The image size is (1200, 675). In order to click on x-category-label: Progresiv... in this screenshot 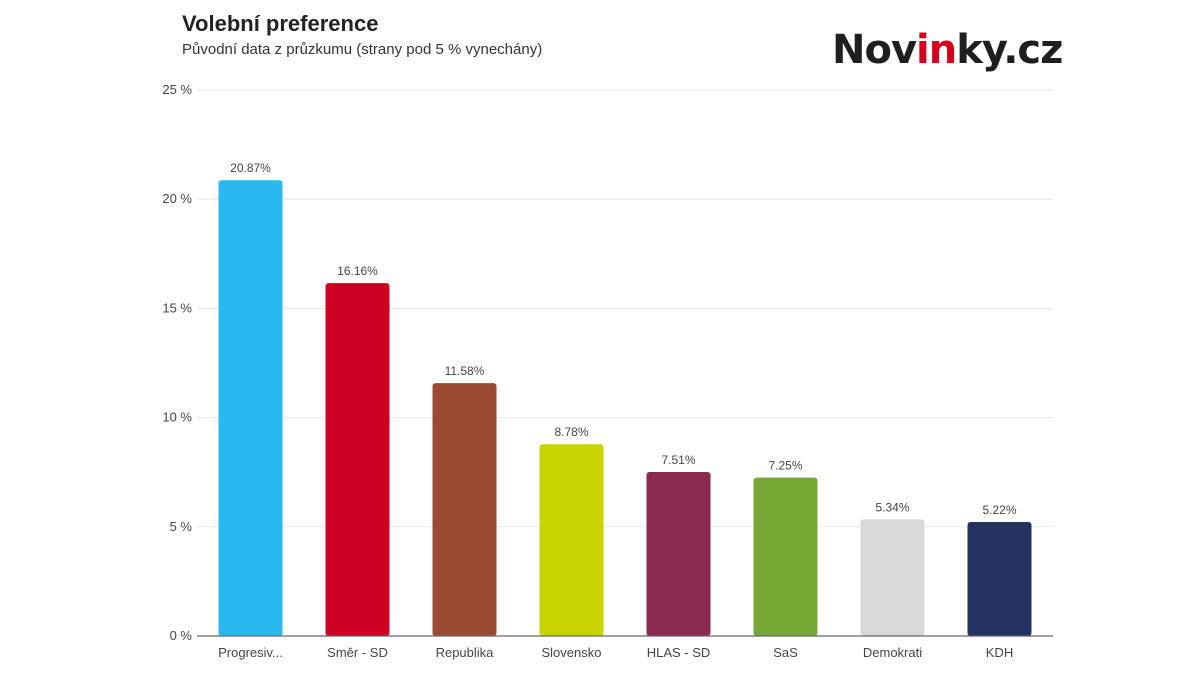, I will do `click(250, 652)`.